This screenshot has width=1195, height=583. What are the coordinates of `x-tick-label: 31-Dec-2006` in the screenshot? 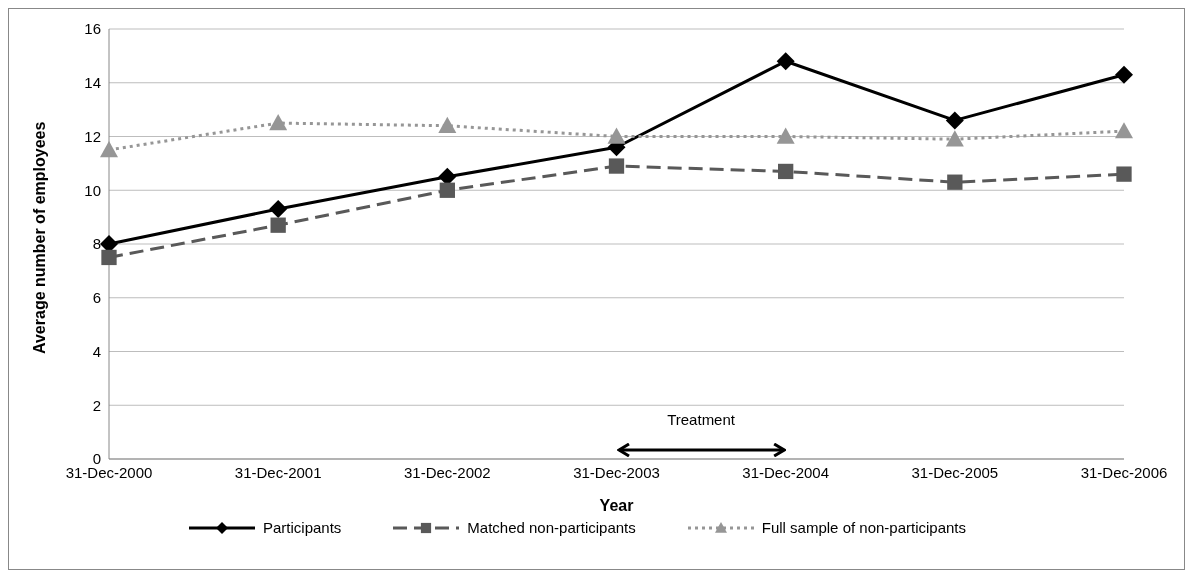 It's located at (1124, 472).